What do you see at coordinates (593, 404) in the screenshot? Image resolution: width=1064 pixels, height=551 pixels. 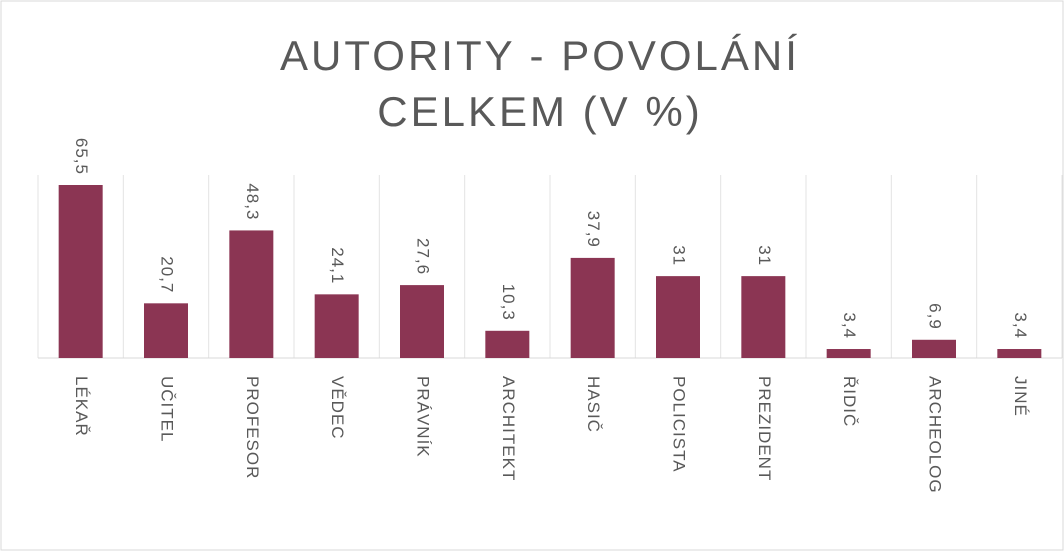 I see `x-tick-label: HASIČ` at bounding box center [593, 404].